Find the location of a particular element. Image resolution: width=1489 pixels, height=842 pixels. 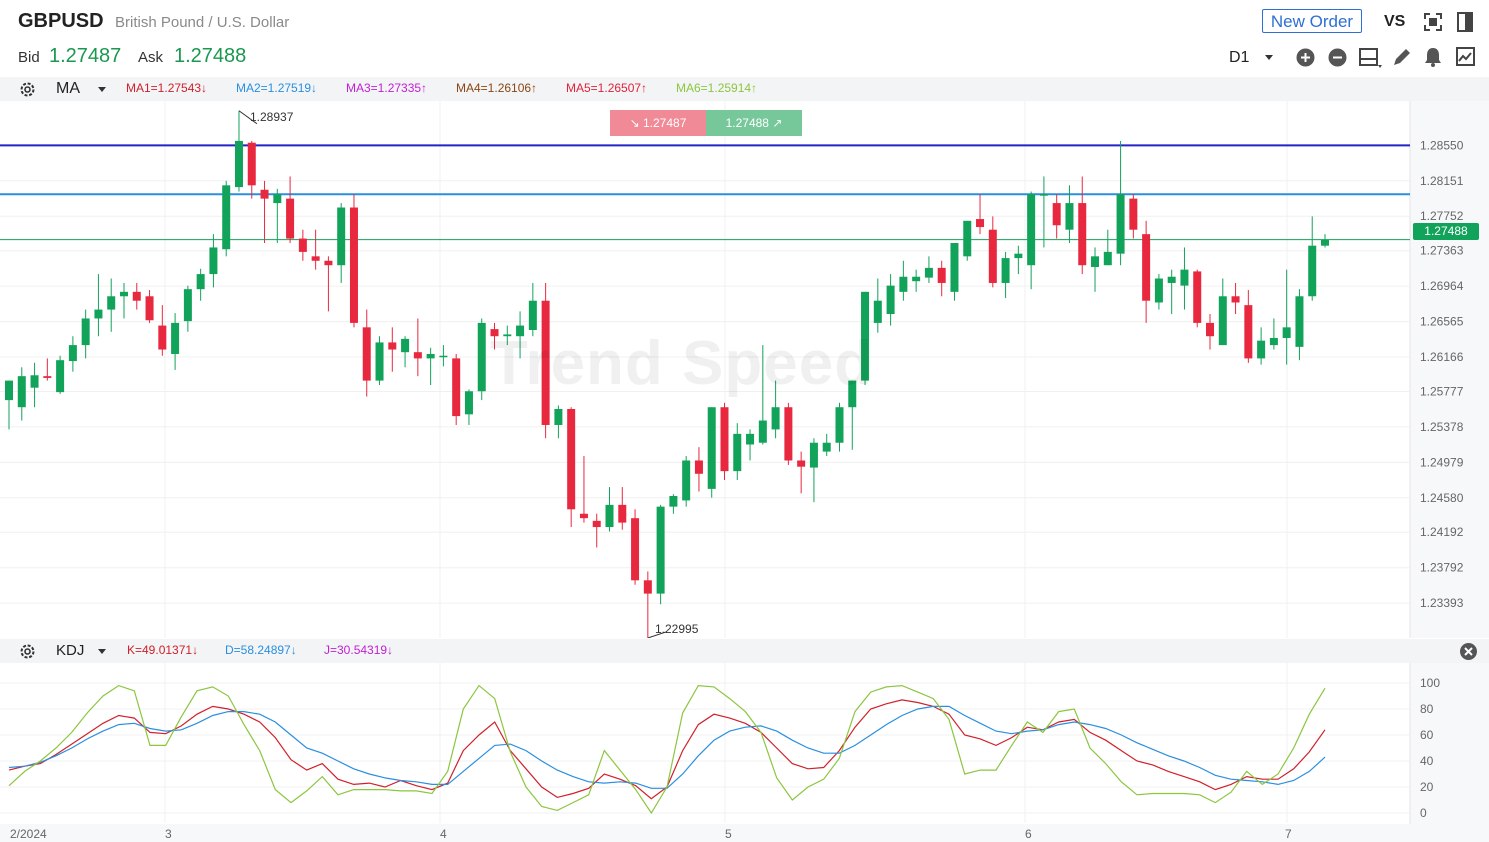

buy-price-box: 1.27488 ↗ is located at coordinates (754, 123).